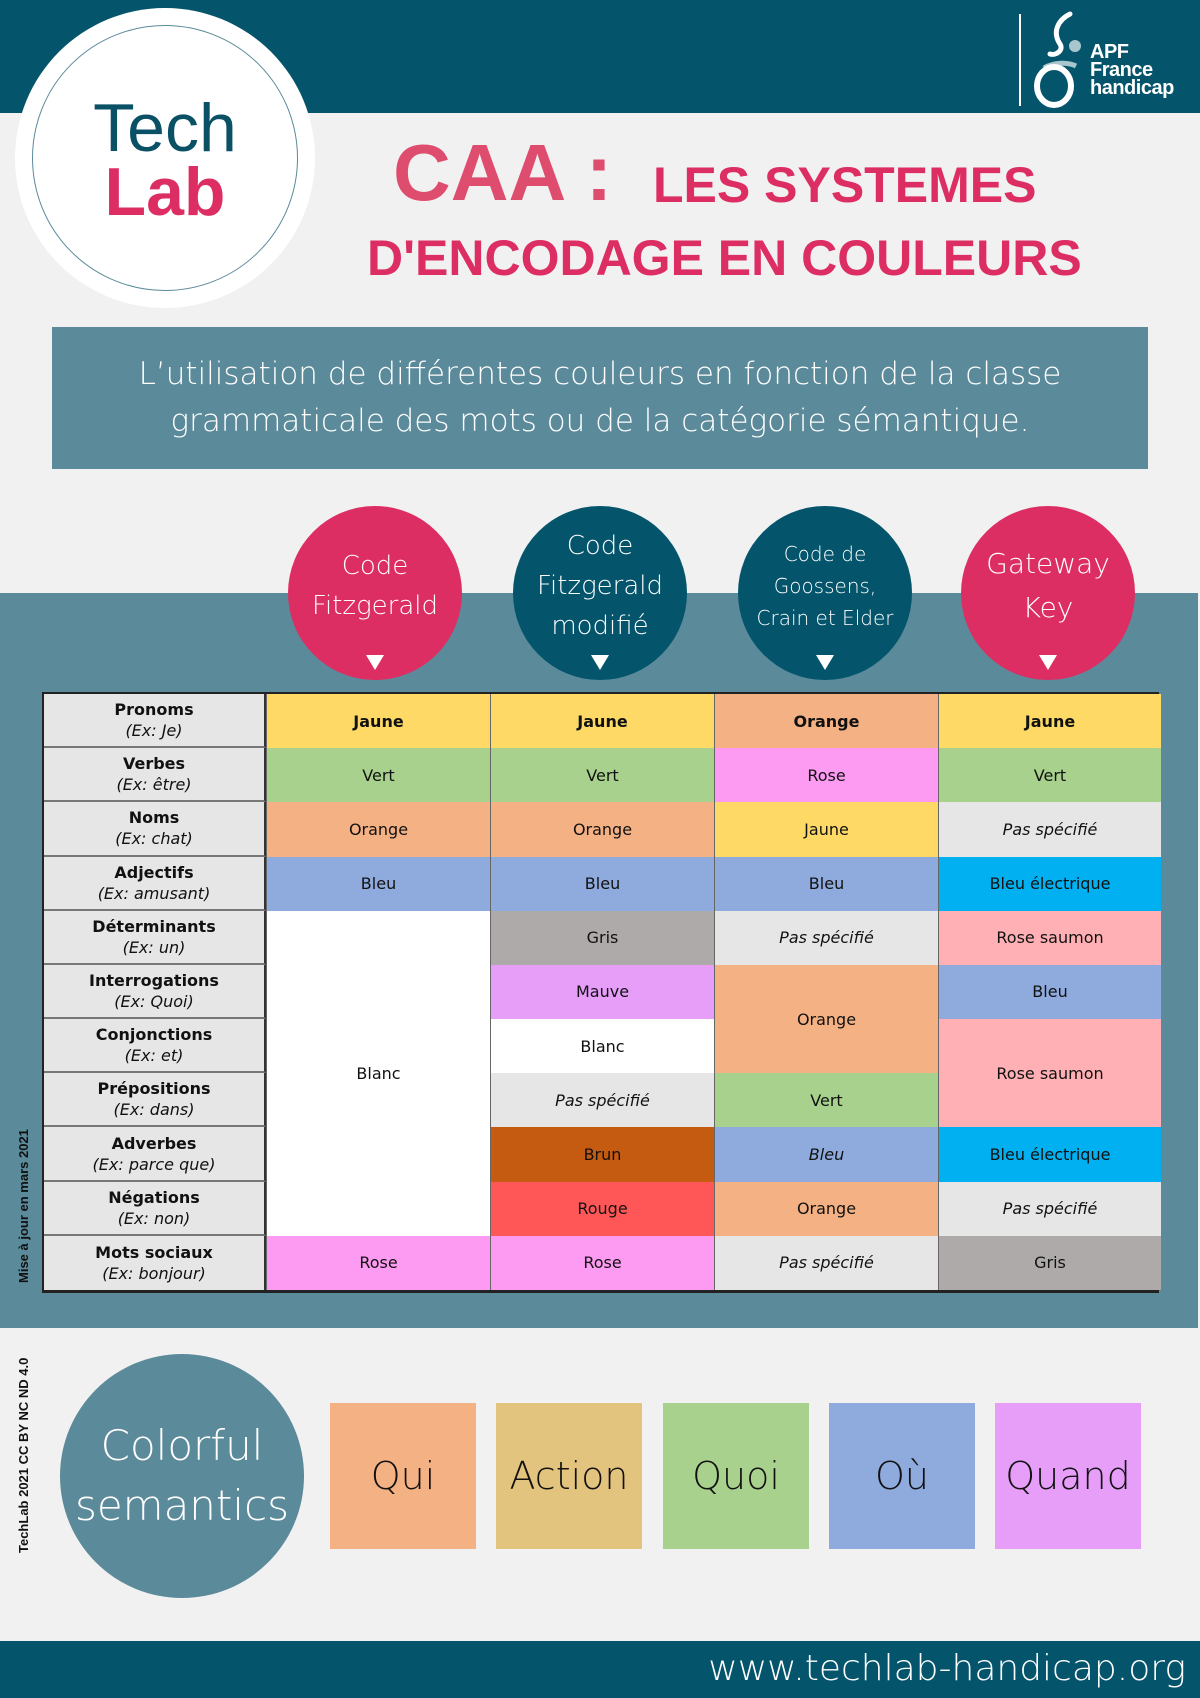 Image resolution: width=1200 pixels, height=1698 pixels. Describe the element at coordinates (825, 554) in the screenshot. I see `system-header-line: Code de` at that location.